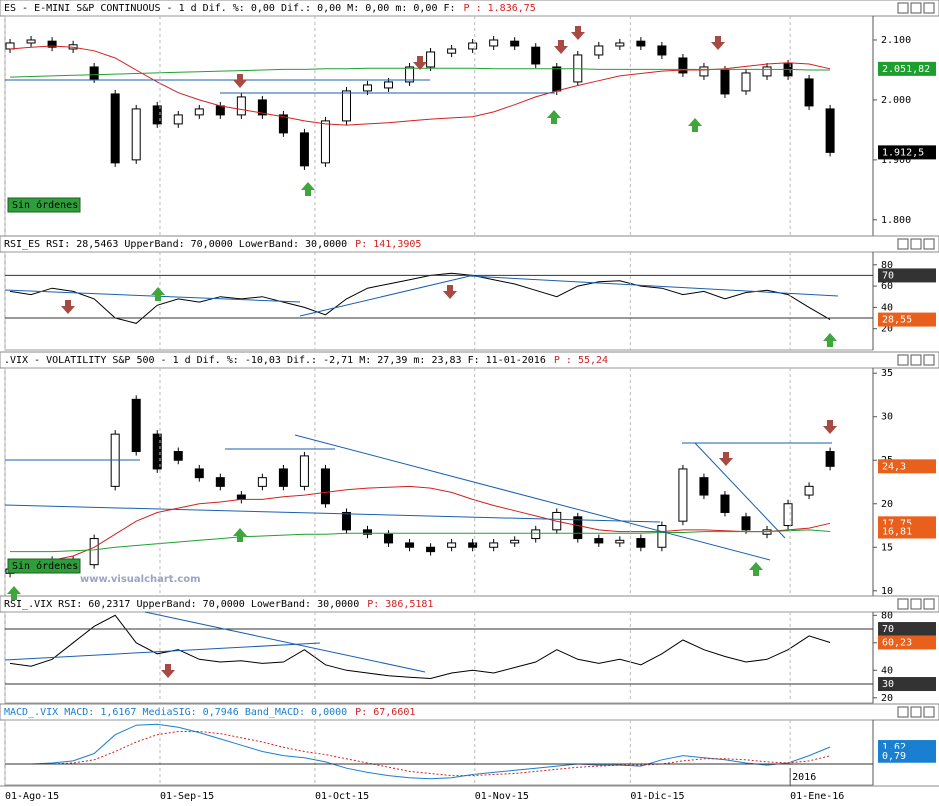  I want to click on y-tick-label: 40, so click(887, 307).